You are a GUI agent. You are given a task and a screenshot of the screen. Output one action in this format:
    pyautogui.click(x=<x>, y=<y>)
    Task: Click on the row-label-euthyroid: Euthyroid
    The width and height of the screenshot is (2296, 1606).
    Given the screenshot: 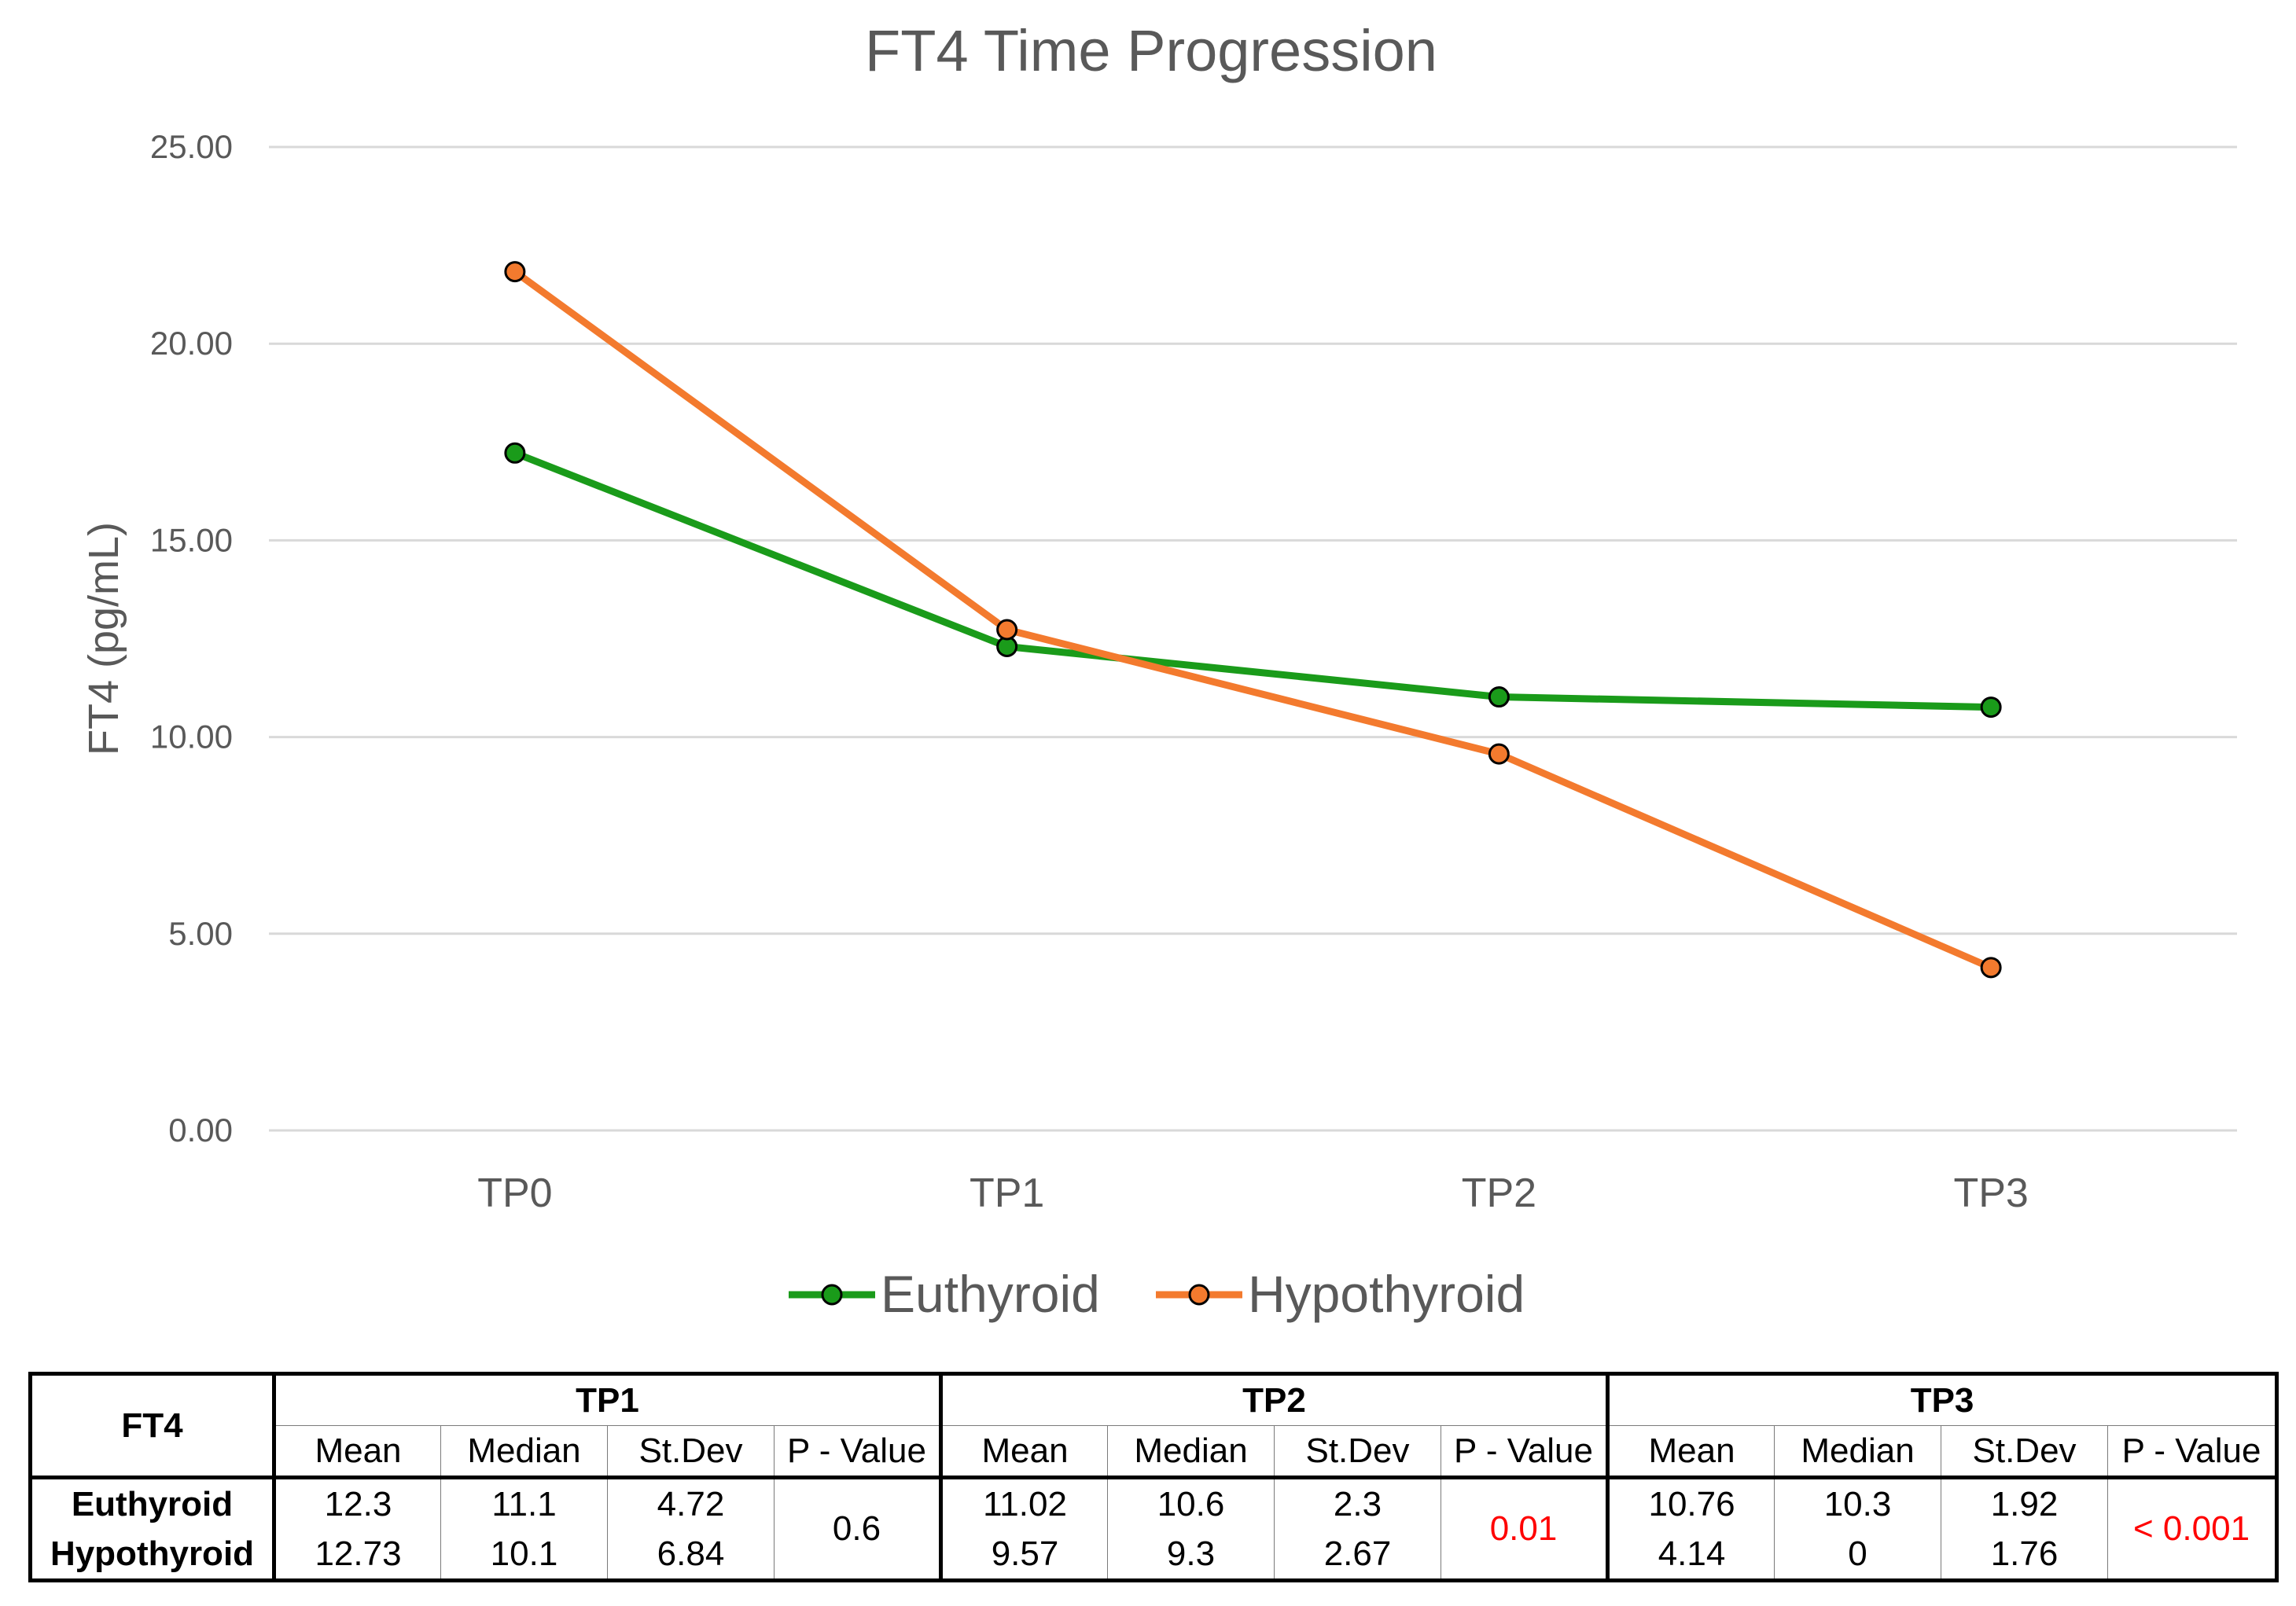 What is the action you would take?
    pyautogui.click(x=152, y=1502)
    